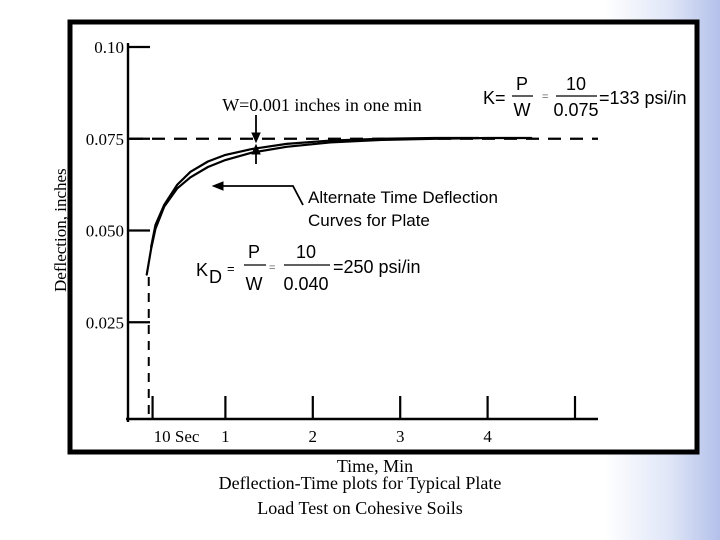 The height and width of the screenshot is (540, 720). Describe the element at coordinates (105, 322) in the screenshot. I see `y-tick-label-3: 0.025` at that location.